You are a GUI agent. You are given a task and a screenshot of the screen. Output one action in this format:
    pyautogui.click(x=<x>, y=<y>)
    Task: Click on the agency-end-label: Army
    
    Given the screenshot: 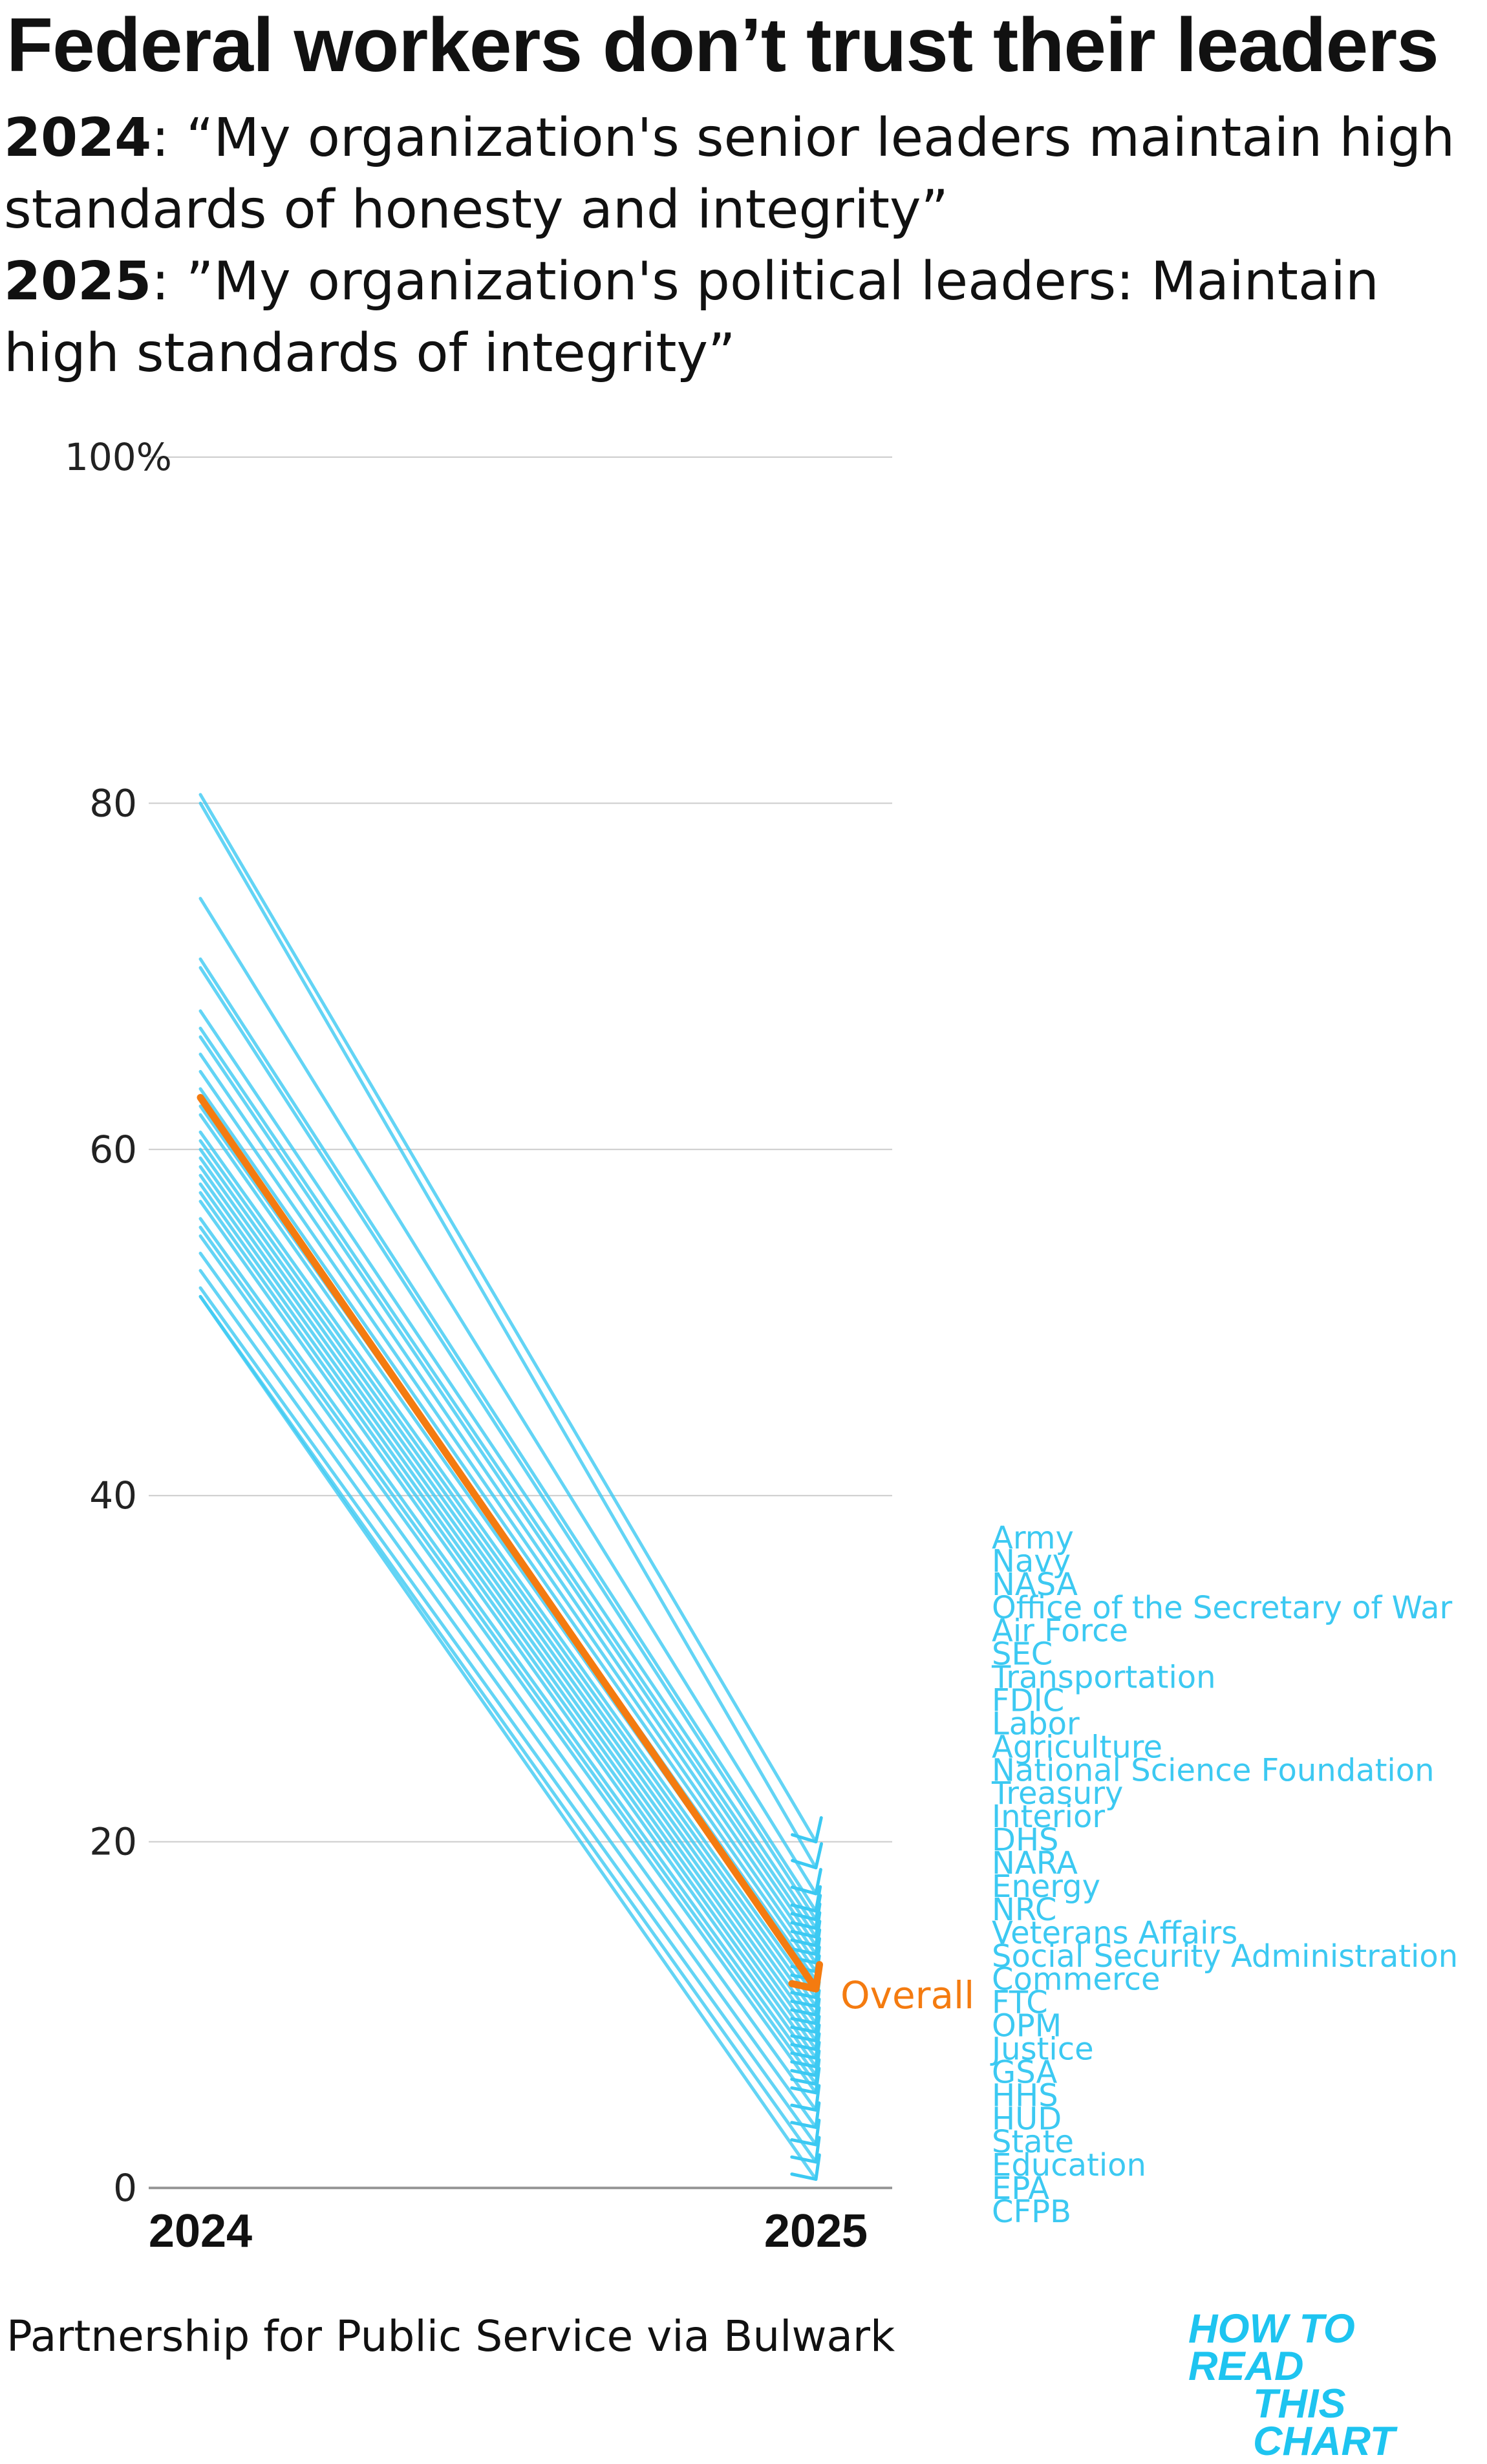 What is the action you would take?
    pyautogui.click(x=1033, y=1538)
    